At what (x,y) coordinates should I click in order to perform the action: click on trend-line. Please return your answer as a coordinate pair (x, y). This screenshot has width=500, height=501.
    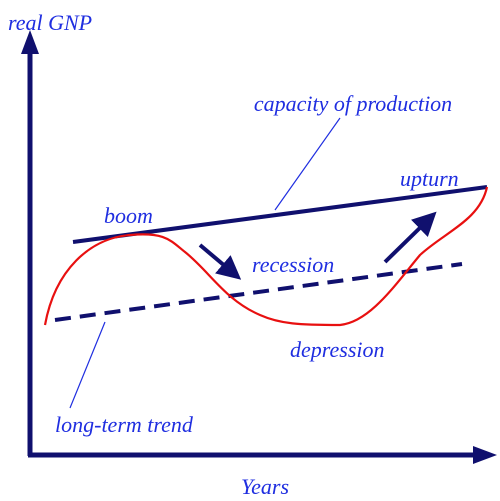
    Looking at the image, I should click on (258, 292).